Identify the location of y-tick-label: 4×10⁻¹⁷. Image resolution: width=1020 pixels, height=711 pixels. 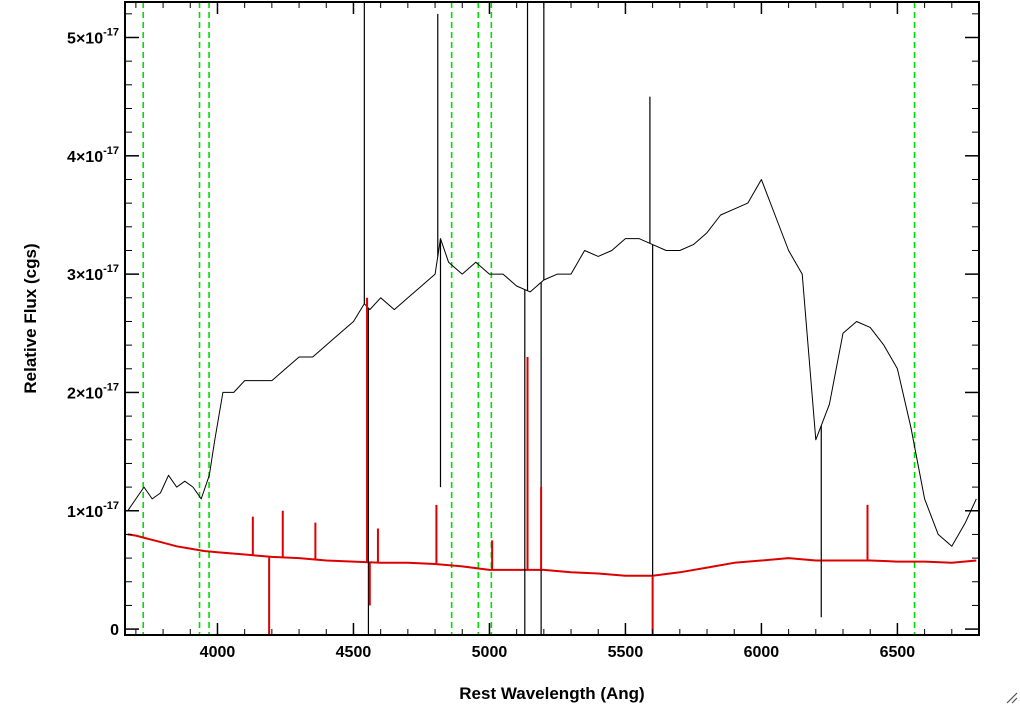
(93, 155).